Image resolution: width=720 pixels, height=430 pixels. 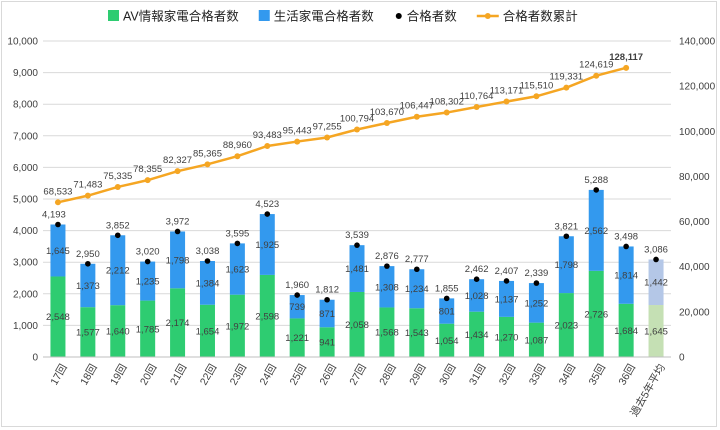 What do you see at coordinates (87, 185) in the screenshot?
I see `cumulative-label: 71,483` at bounding box center [87, 185].